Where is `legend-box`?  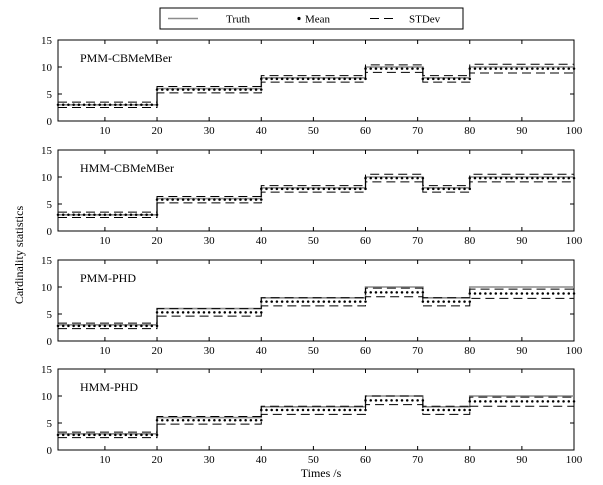 legend-box is located at coordinates (311, 18).